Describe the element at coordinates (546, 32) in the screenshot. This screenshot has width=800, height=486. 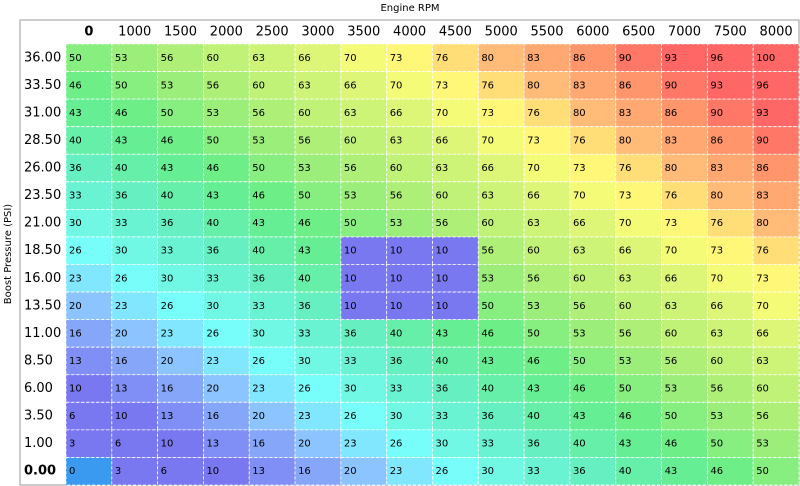
I see `column-header: 5500` at that location.